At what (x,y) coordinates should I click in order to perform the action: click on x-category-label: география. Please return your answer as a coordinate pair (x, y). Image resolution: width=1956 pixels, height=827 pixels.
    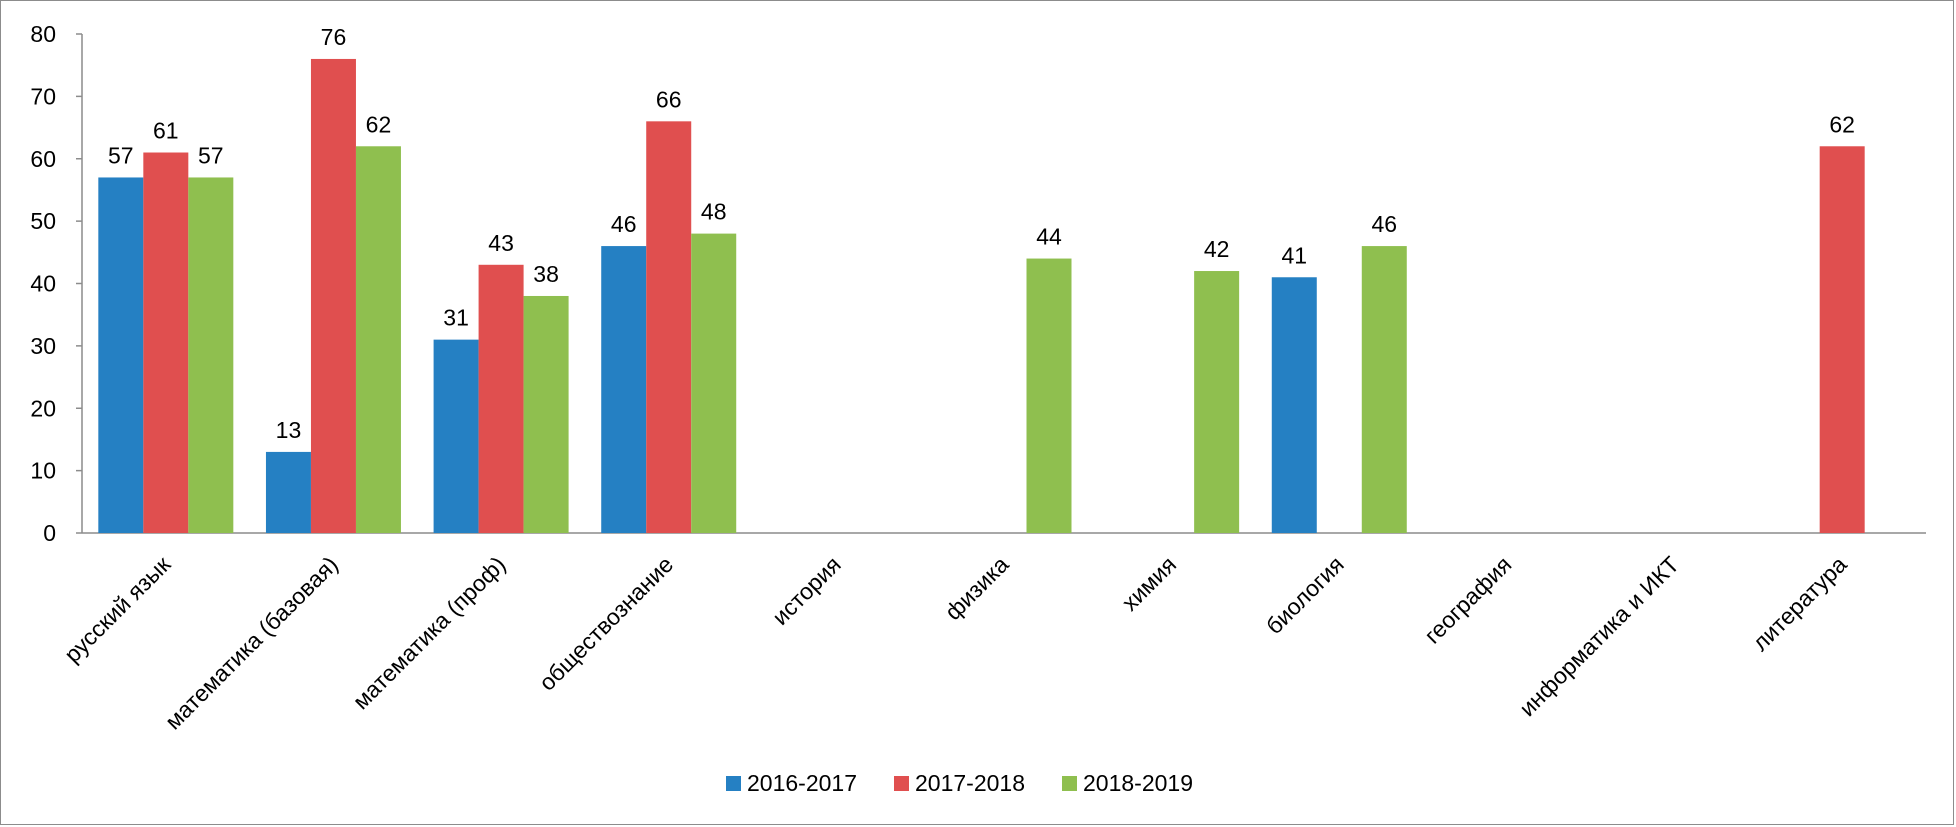
    Looking at the image, I should click on (1467, 599).